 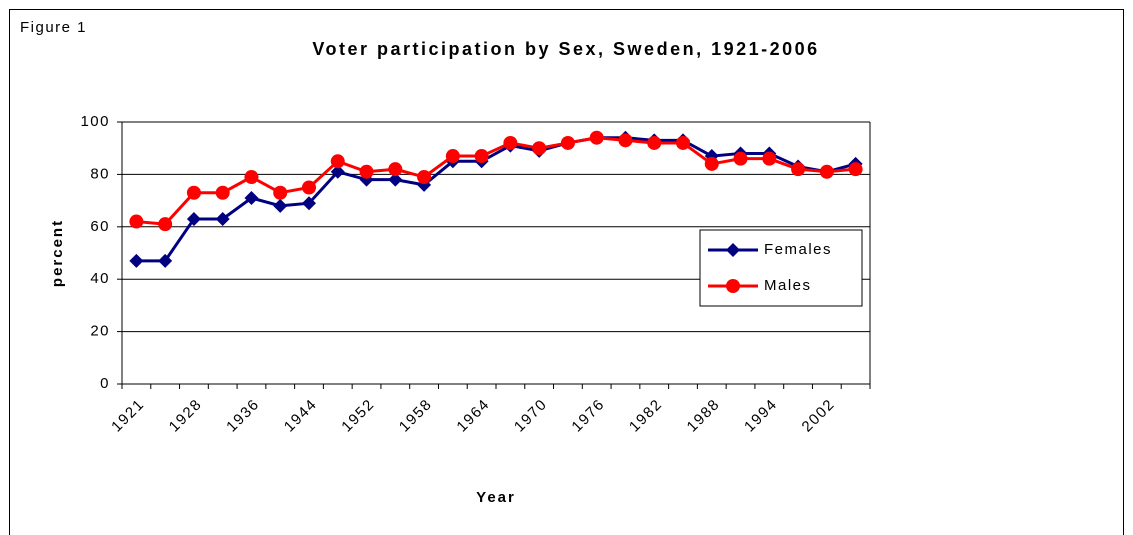 What do you see at coordinates (301, 416) in the screenshot?
I see `x-tick-label: 1944` at bounding box center [301, 416].